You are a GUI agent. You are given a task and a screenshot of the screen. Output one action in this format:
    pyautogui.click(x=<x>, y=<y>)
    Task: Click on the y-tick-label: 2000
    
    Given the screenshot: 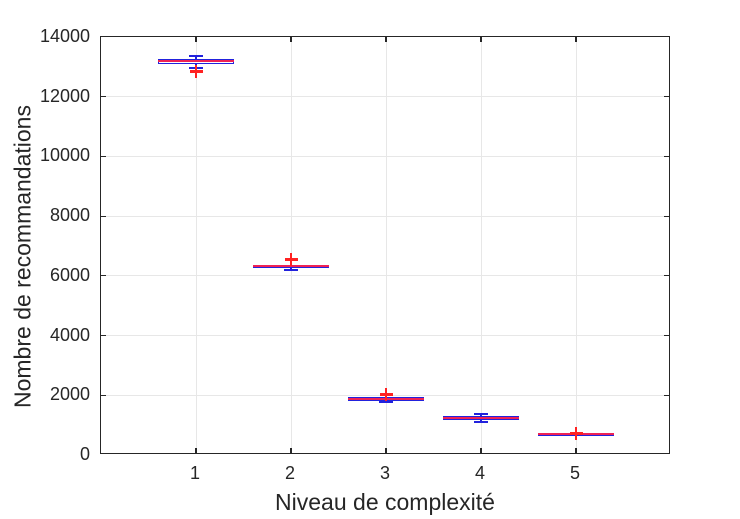 What is the action you would take?
    pyautogui.click(x=69, y=394)
    